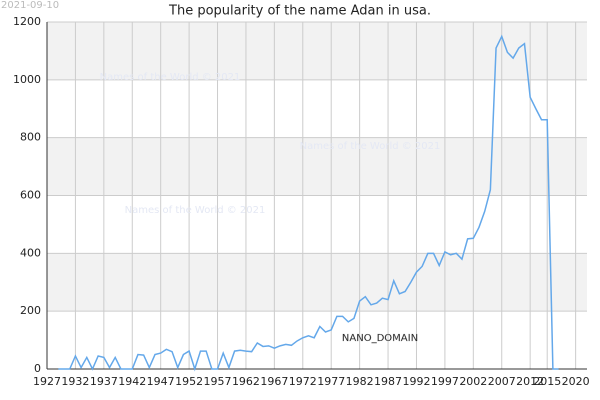 The height and width of the screenshot is (400, 600). Describe the element at coordinates (299, 11) in the screenshot. I see `chart-title: The popularity of the name Adan in usa.` at that location.